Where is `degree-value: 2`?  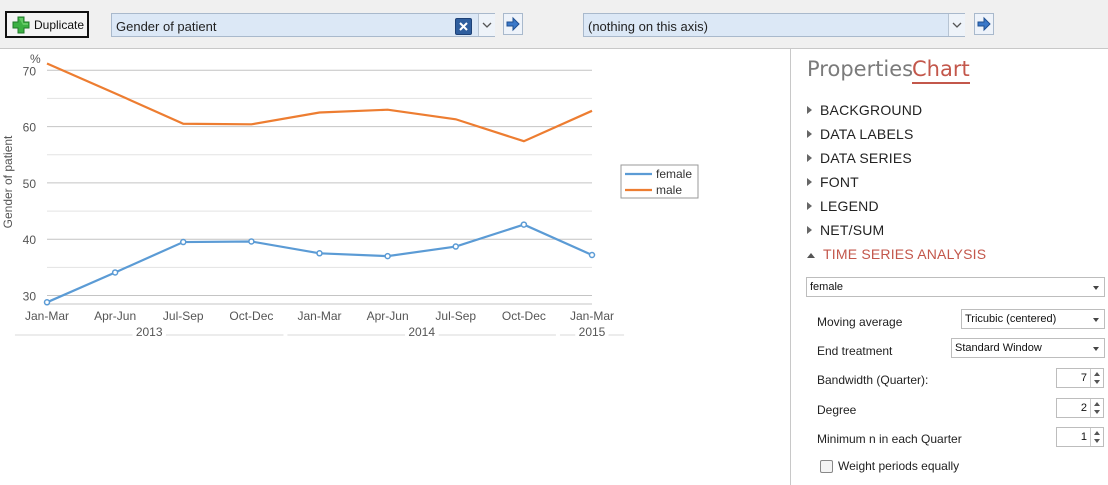 degree-value: 2 is located at coordinates (1083, 408).